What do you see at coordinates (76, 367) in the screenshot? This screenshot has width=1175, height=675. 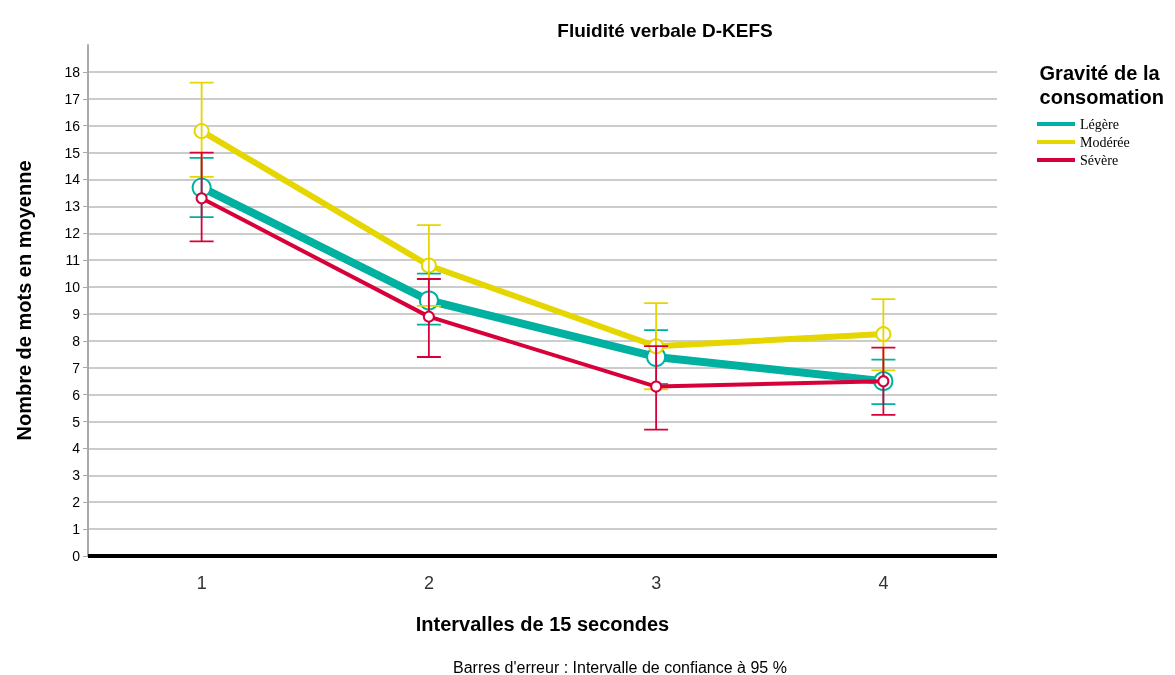 I see `y-tick-label: 7` at bounding box center [76, 367].